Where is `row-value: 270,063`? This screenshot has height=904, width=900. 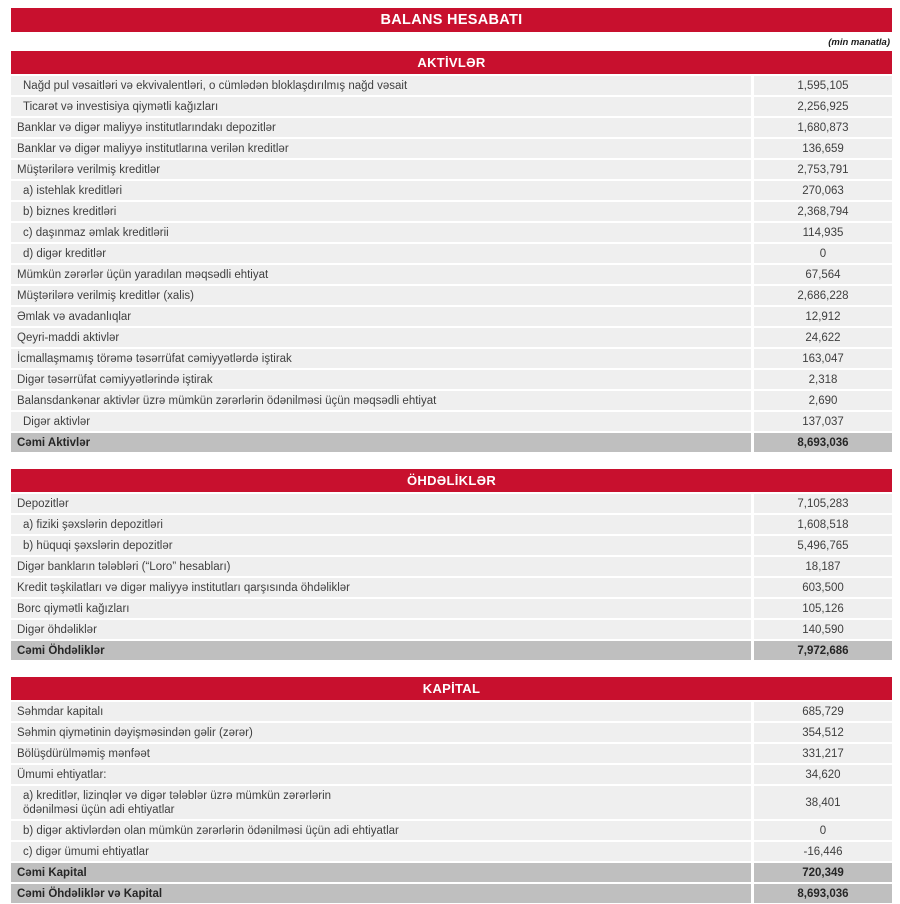
row-value: 270,063 is located at coordinates (823, 190).